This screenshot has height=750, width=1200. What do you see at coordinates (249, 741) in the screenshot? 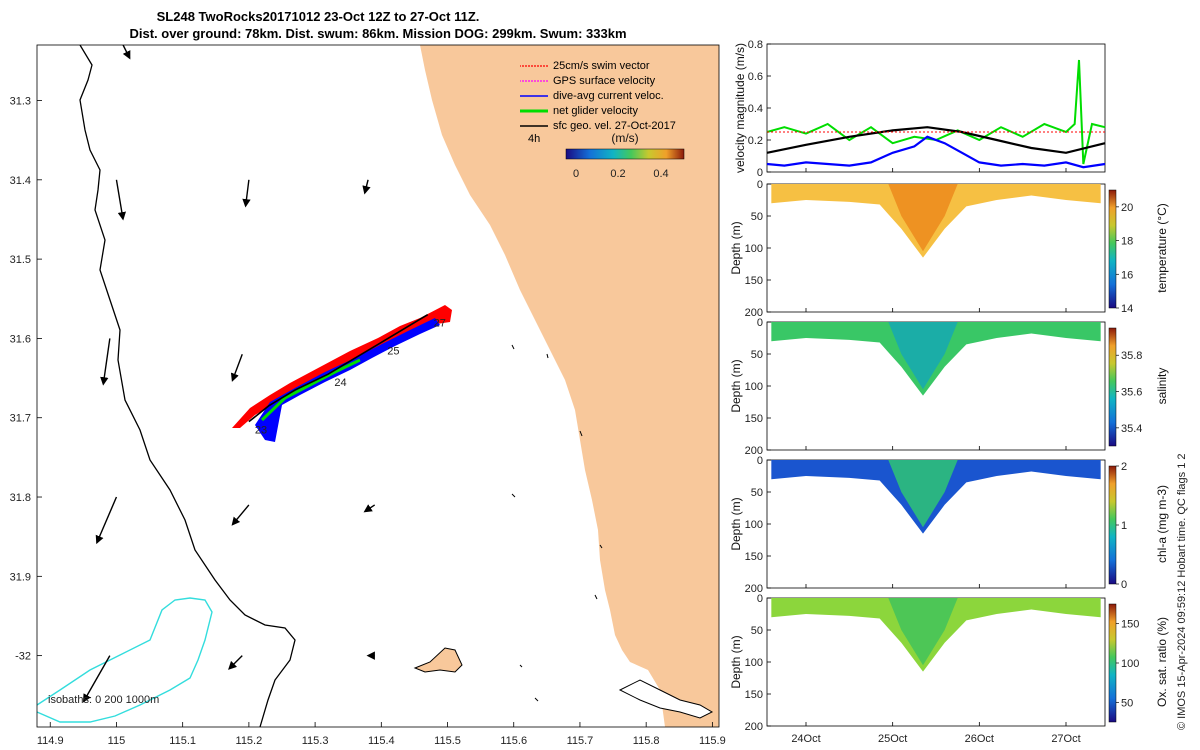
I see `map-x-tick-label: 115.2` at bounding box center [249, 741].